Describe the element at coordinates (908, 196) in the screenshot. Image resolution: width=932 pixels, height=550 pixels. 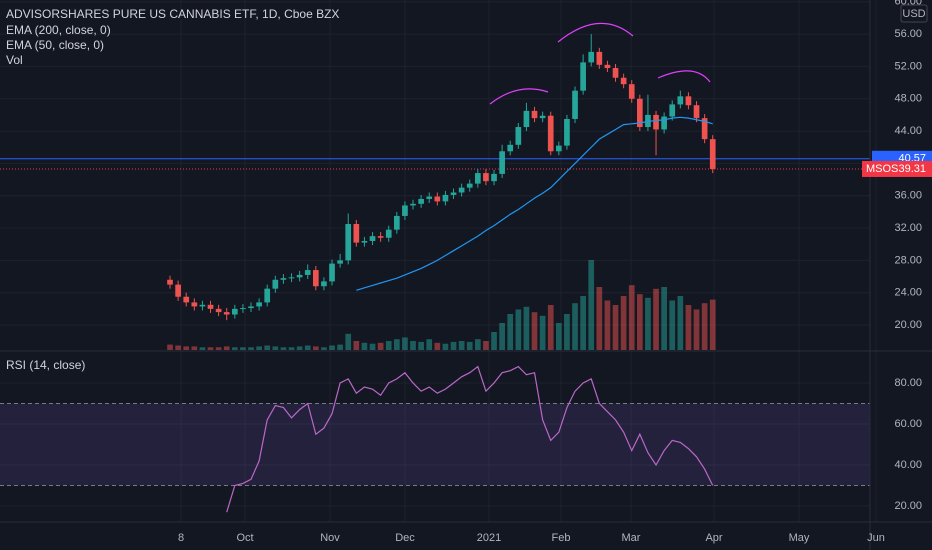
I see `y-tick-label: 36.00` at that location.